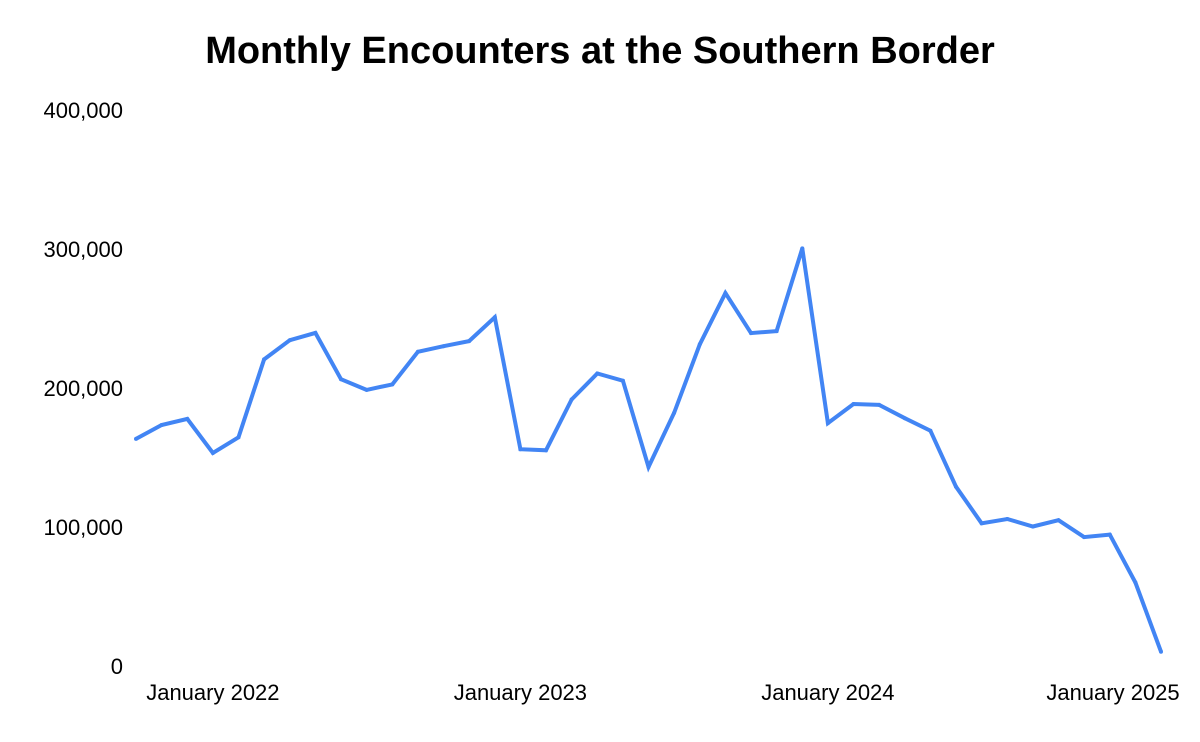 The image size is (1200, 742). What do you see at coordinates (520, 692) in the screenshot?
I see `x-tick-label: January 2023` at bounding box center [520, 692].